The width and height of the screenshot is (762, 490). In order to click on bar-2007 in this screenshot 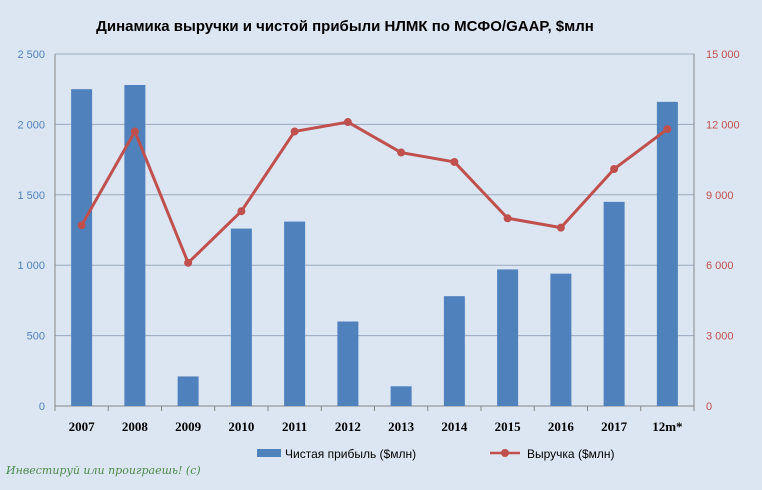, I will do `click(82, 247)`.